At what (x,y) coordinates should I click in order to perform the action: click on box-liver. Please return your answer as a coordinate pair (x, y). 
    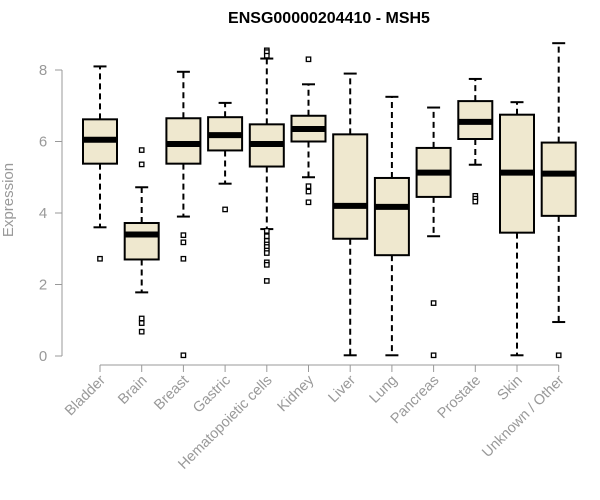
    Looking at the image, I should click on (350, 214).